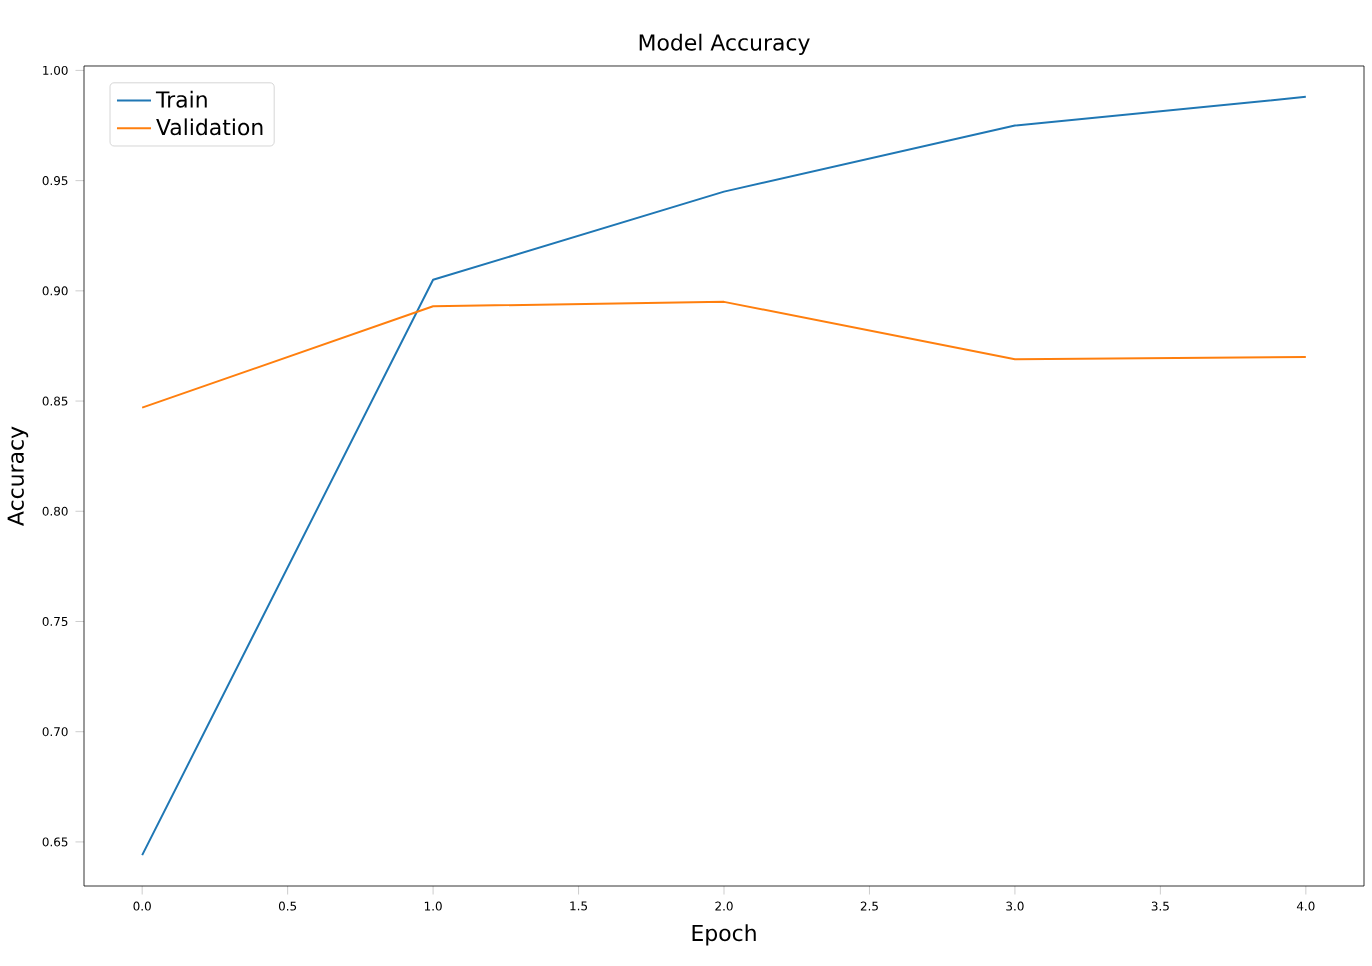  I want to click on legend-label: Validation, so click(209, 127).